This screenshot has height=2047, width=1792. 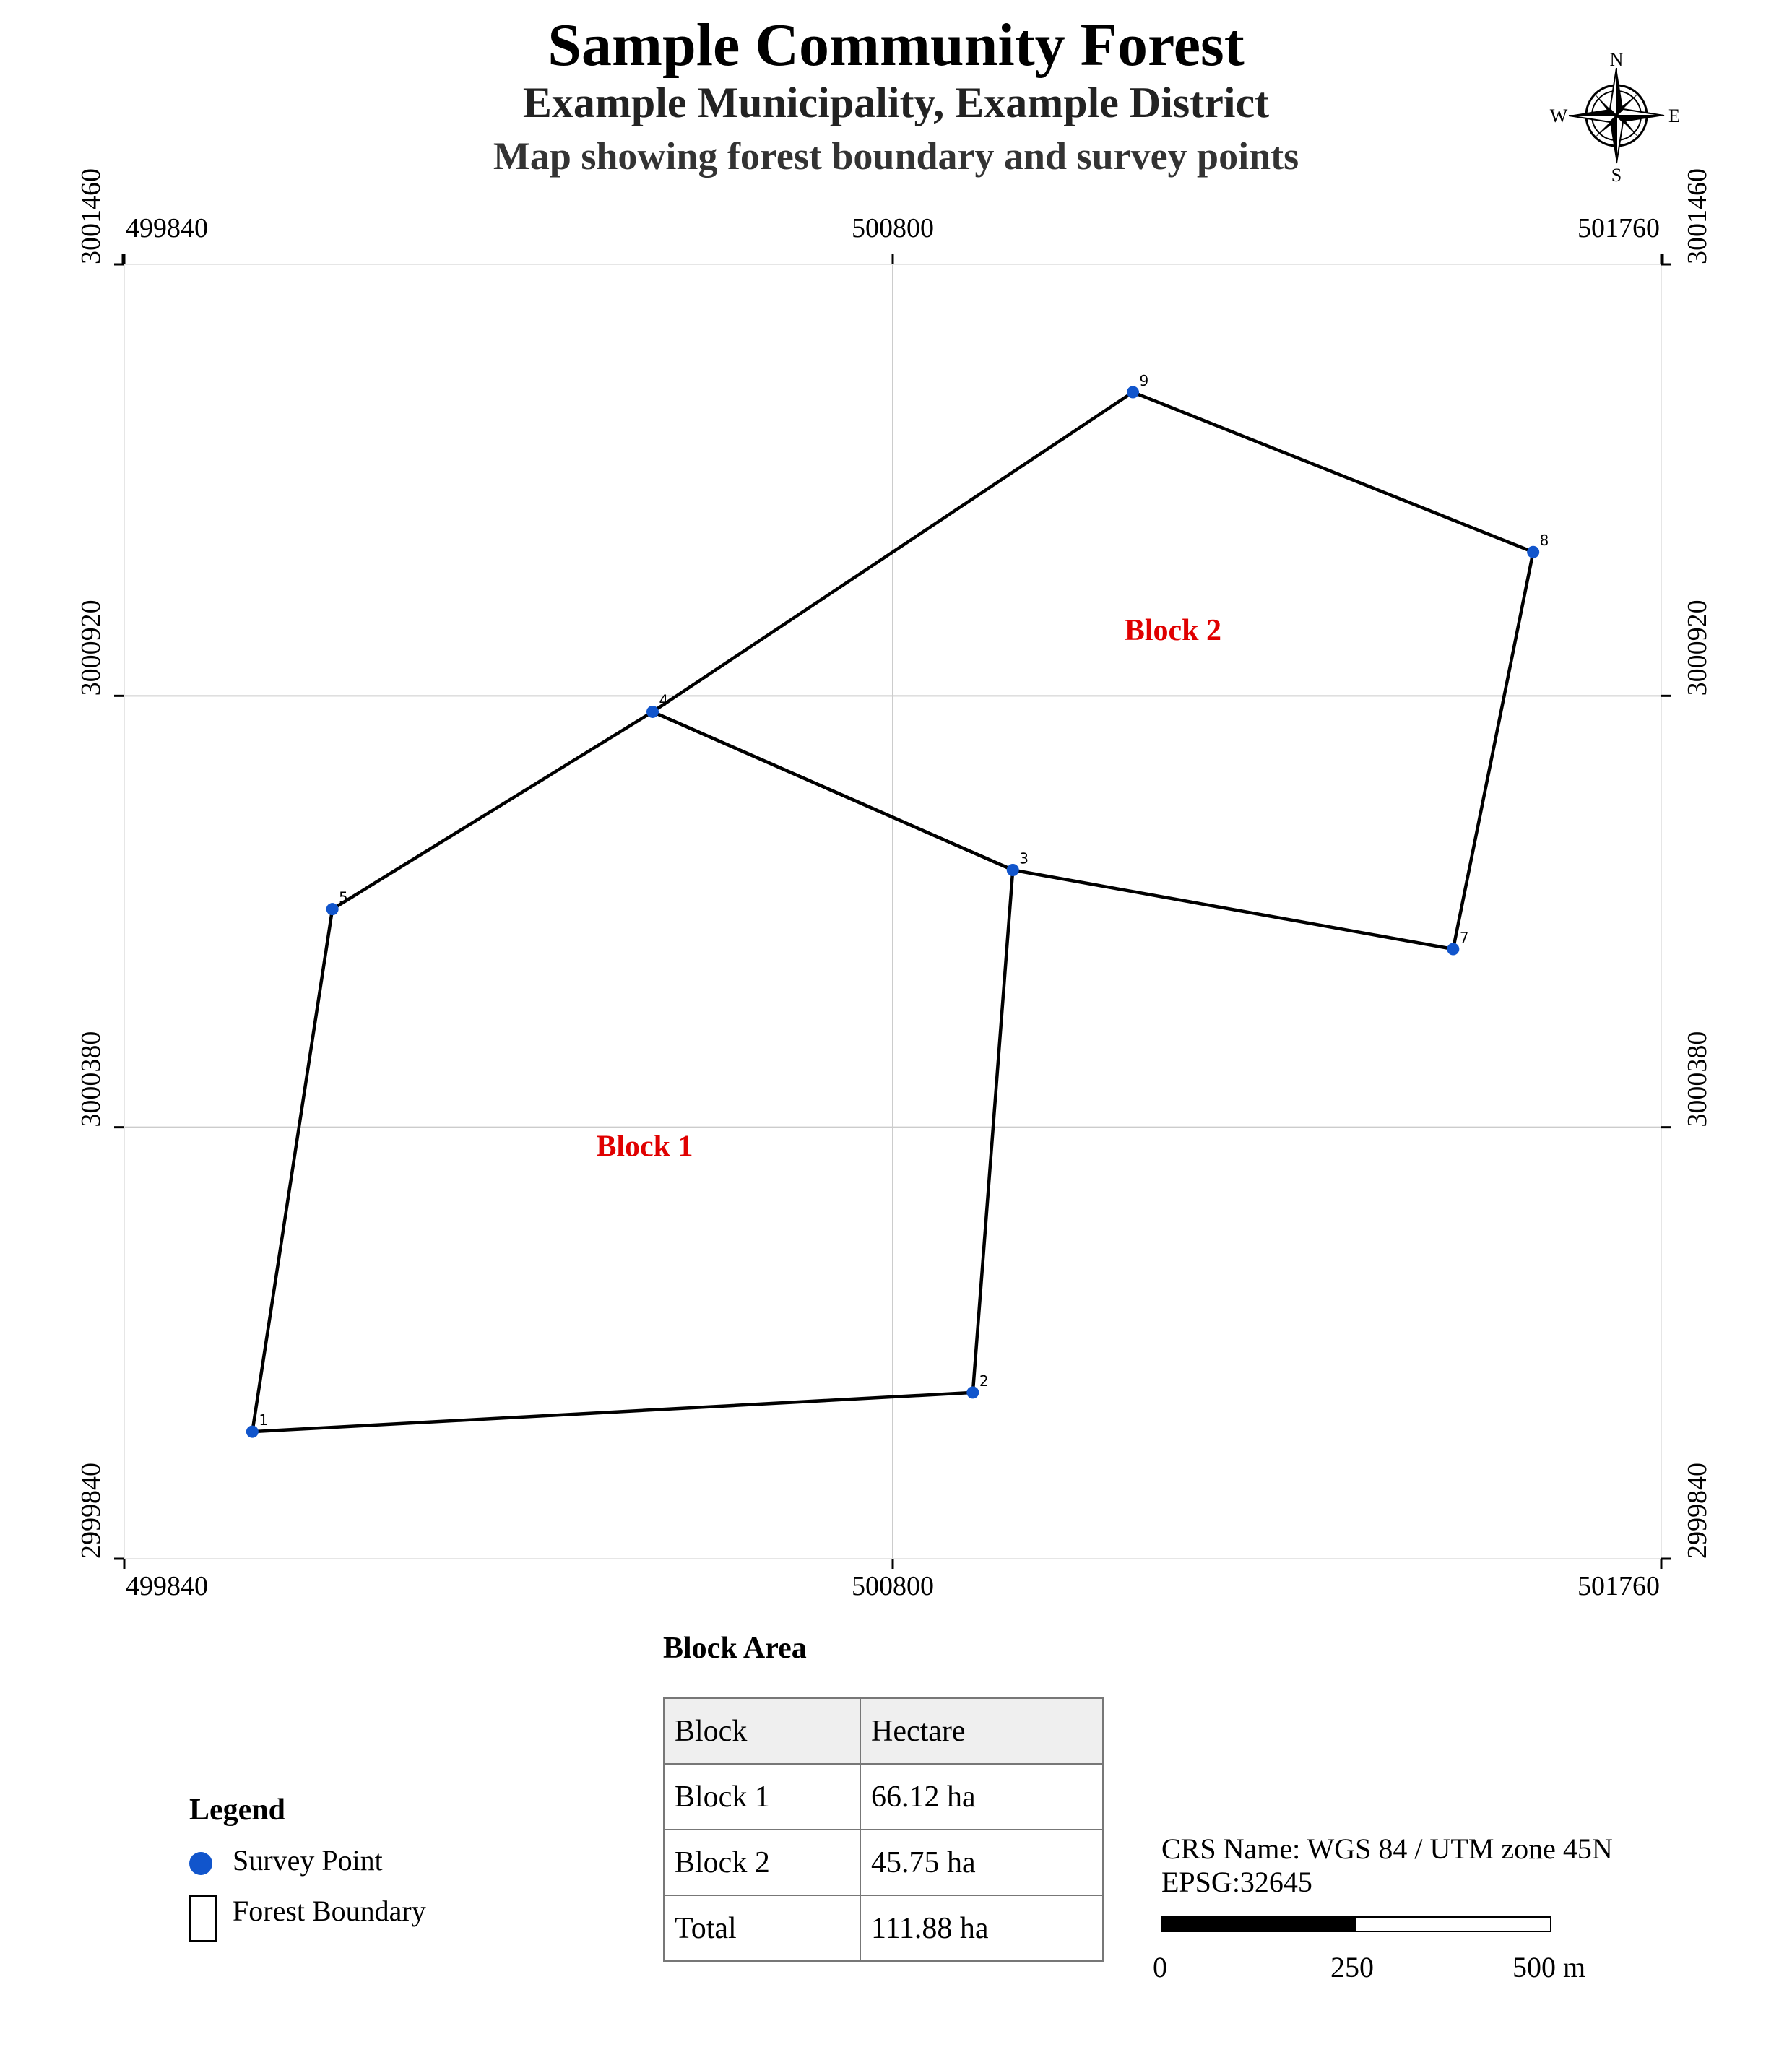 I want to click on block-label-1: Block 1, so click(x=644, y=1146).